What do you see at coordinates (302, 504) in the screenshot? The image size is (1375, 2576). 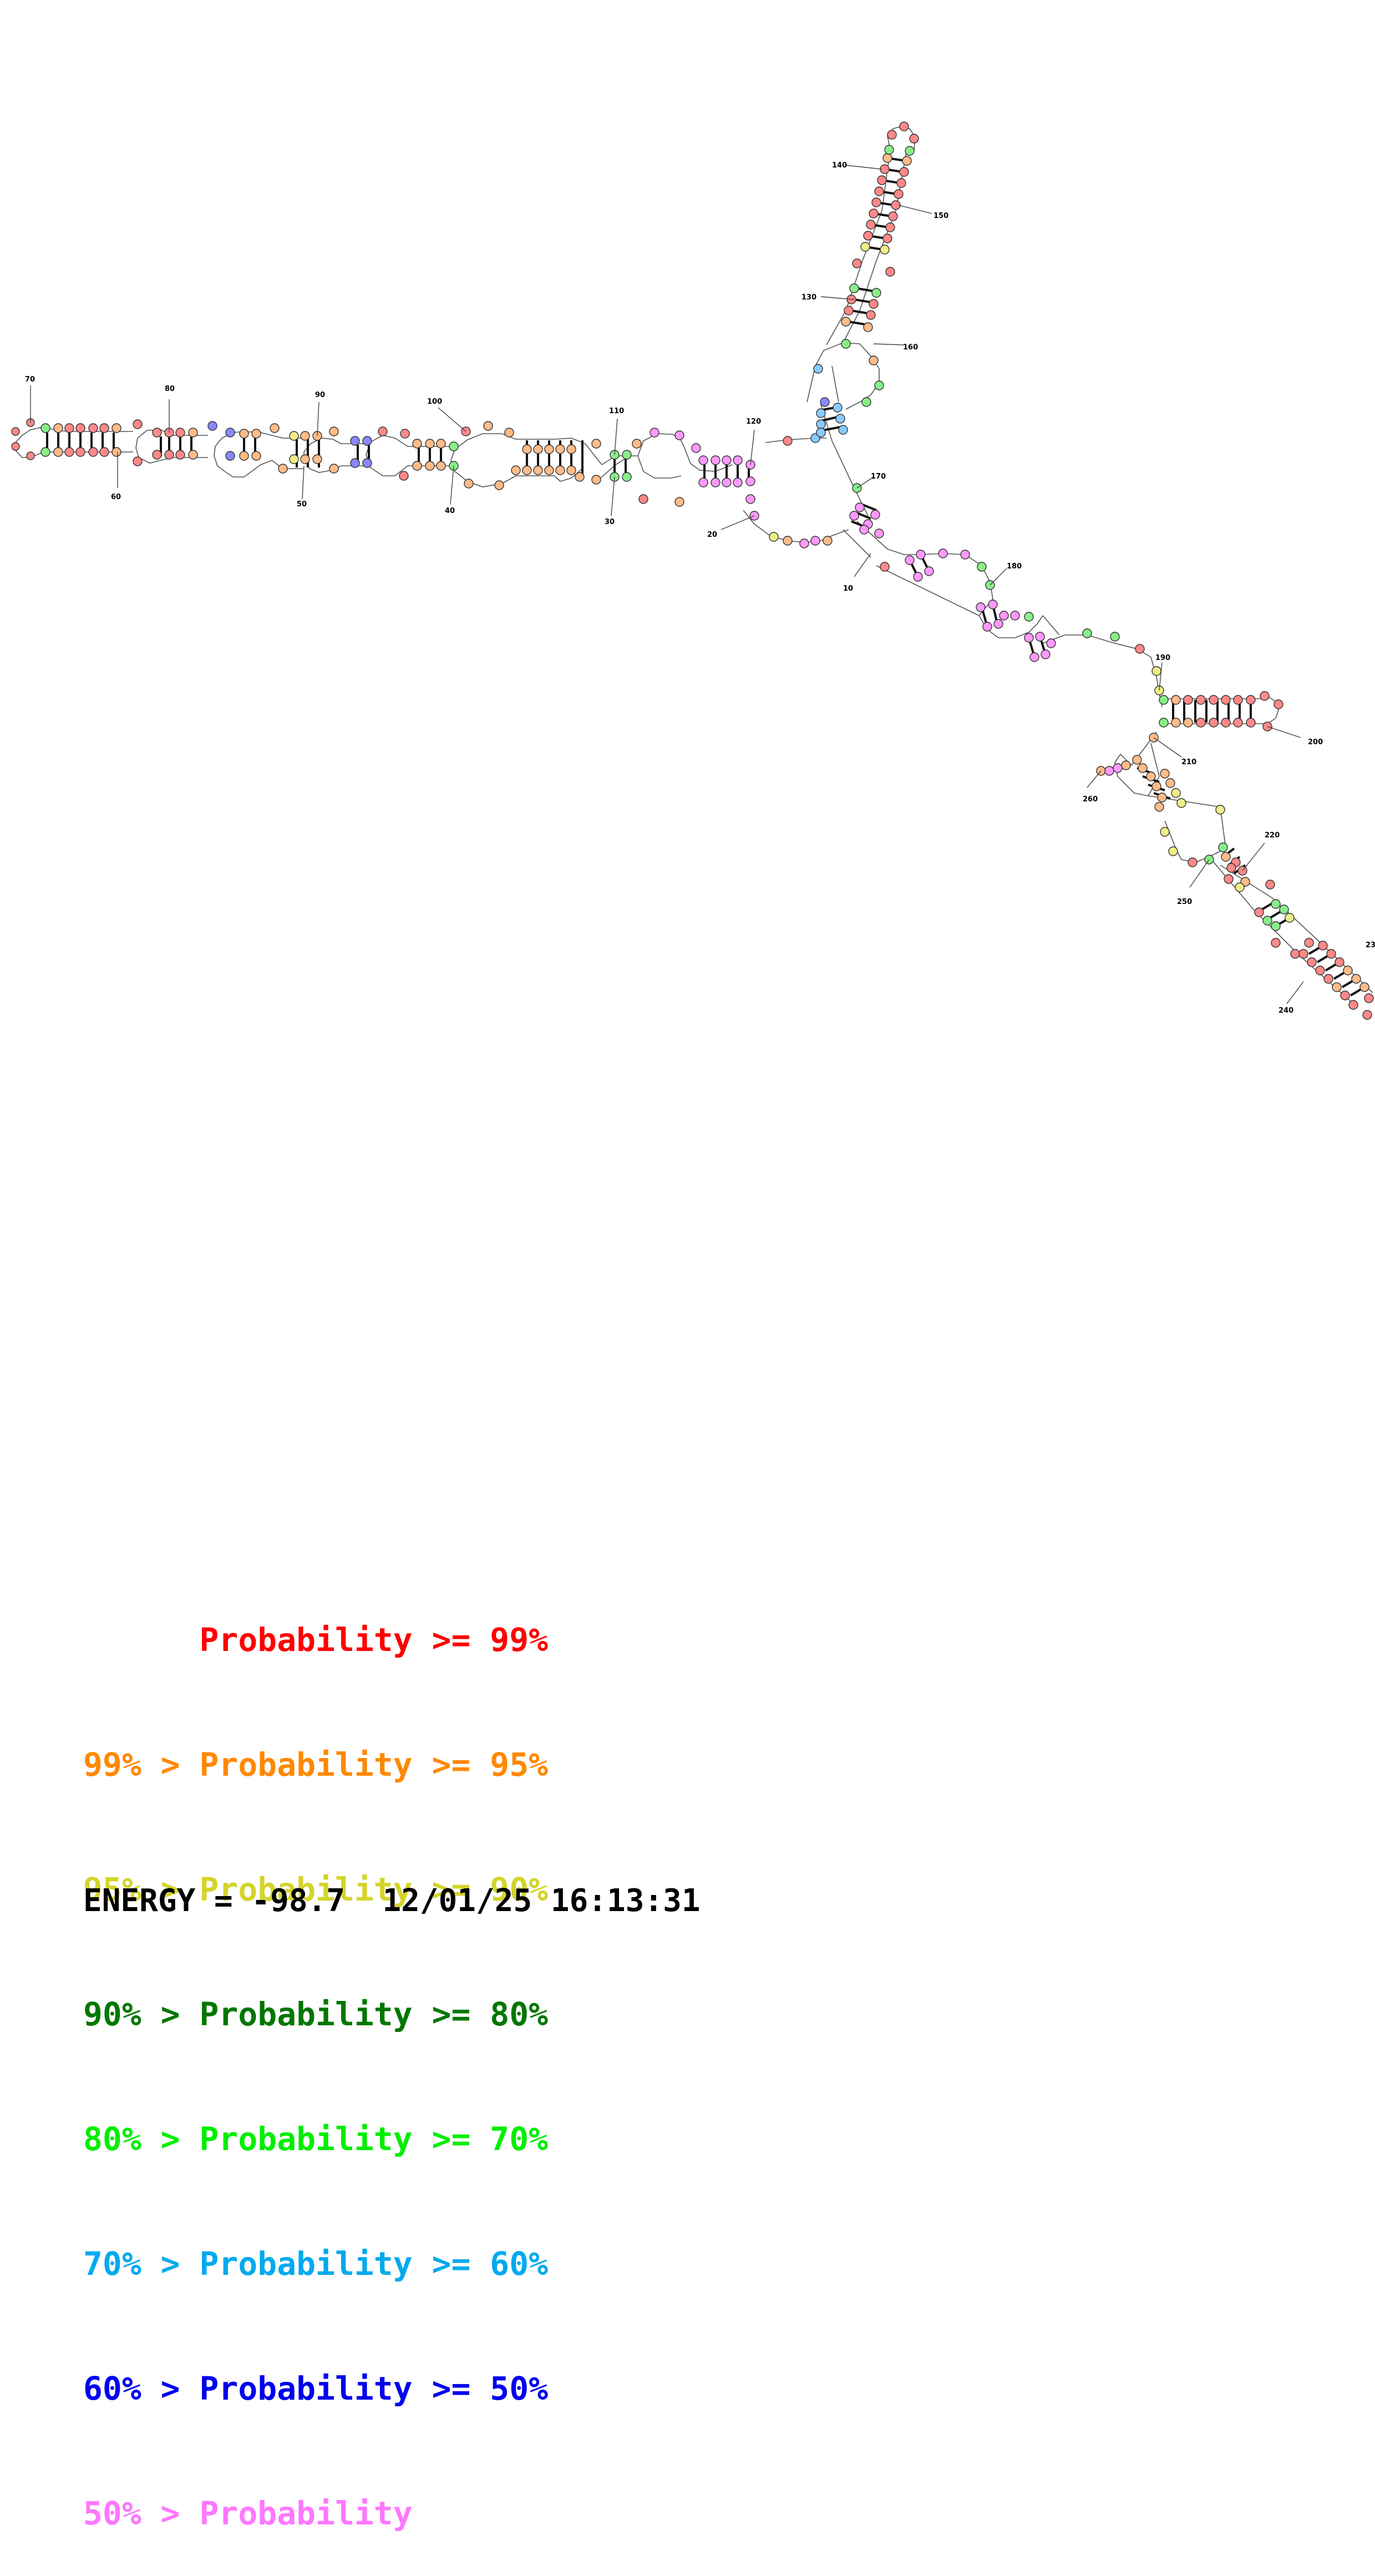 I see `index-label-50: 50` at bounding box center [302, 504].